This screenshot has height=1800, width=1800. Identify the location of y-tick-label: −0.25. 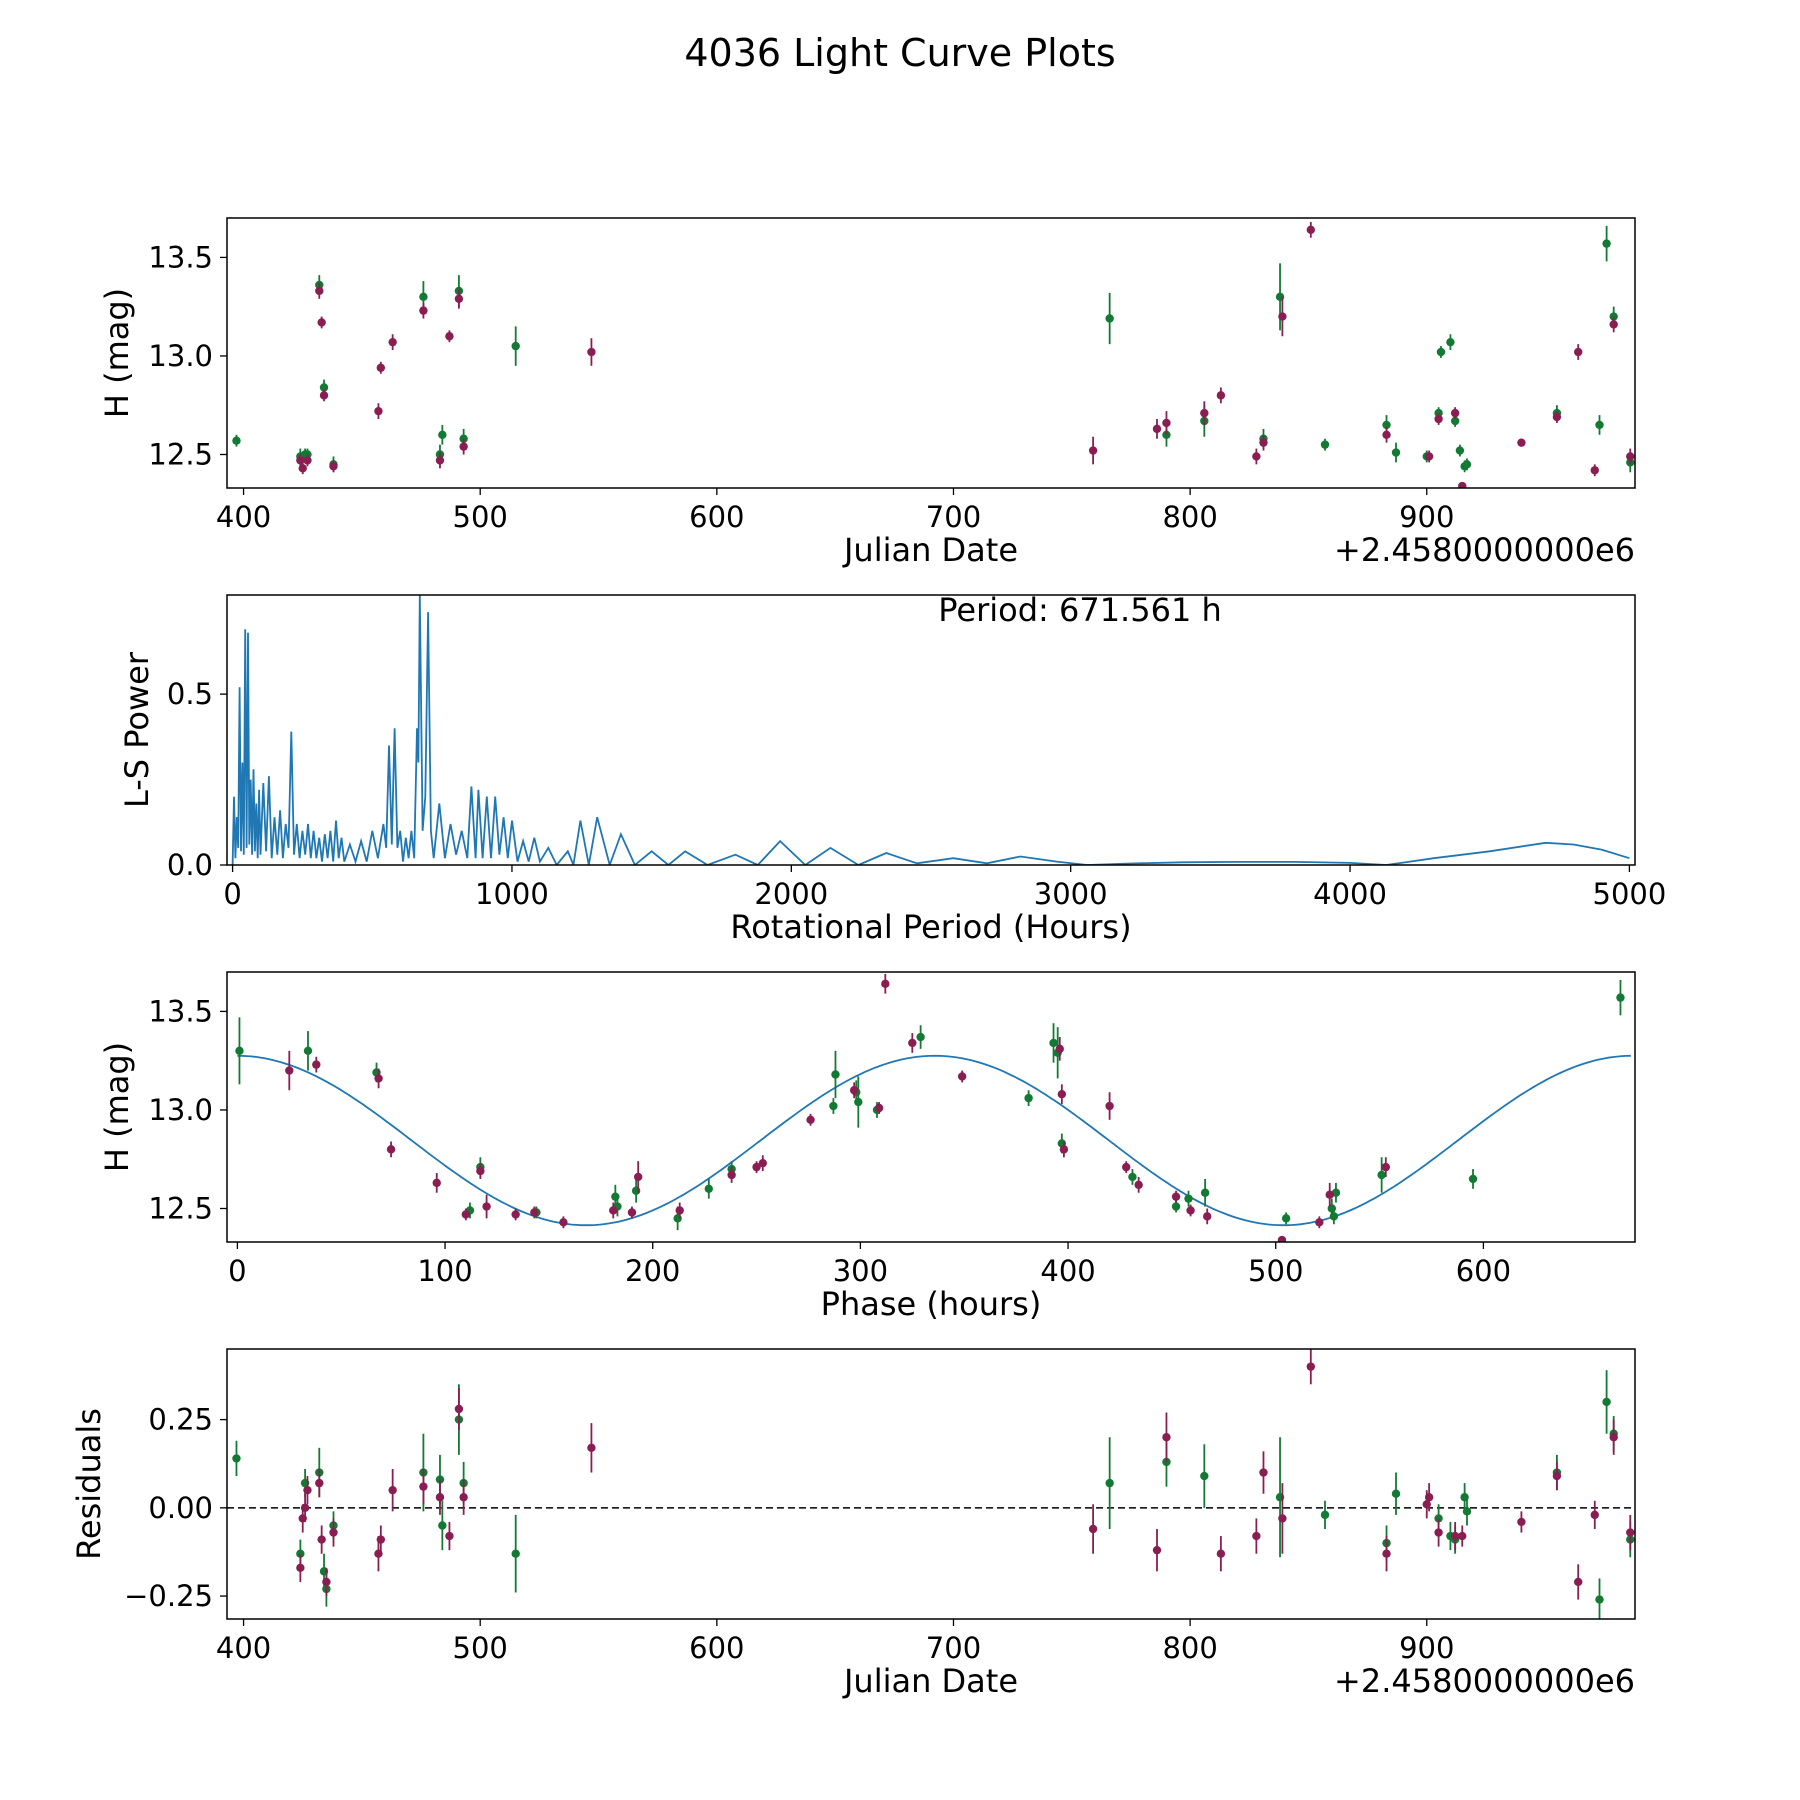
(168, 1596).